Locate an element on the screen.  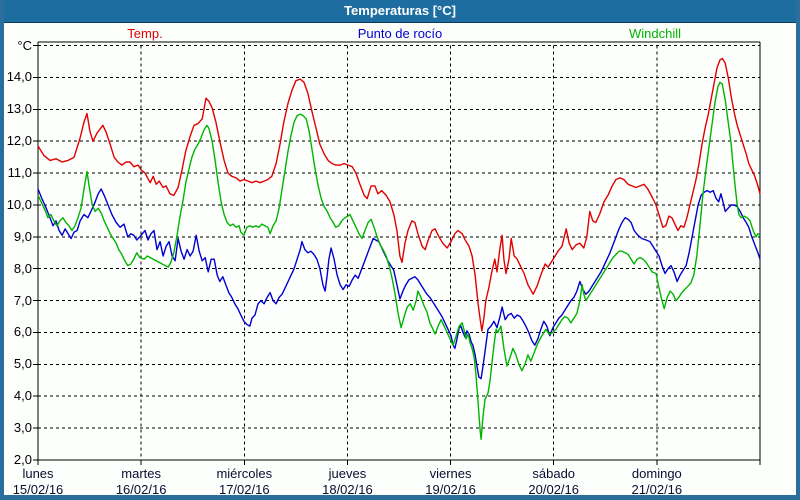
y-axis-tick-label: 2,0 is located at coordinates (22, 459).